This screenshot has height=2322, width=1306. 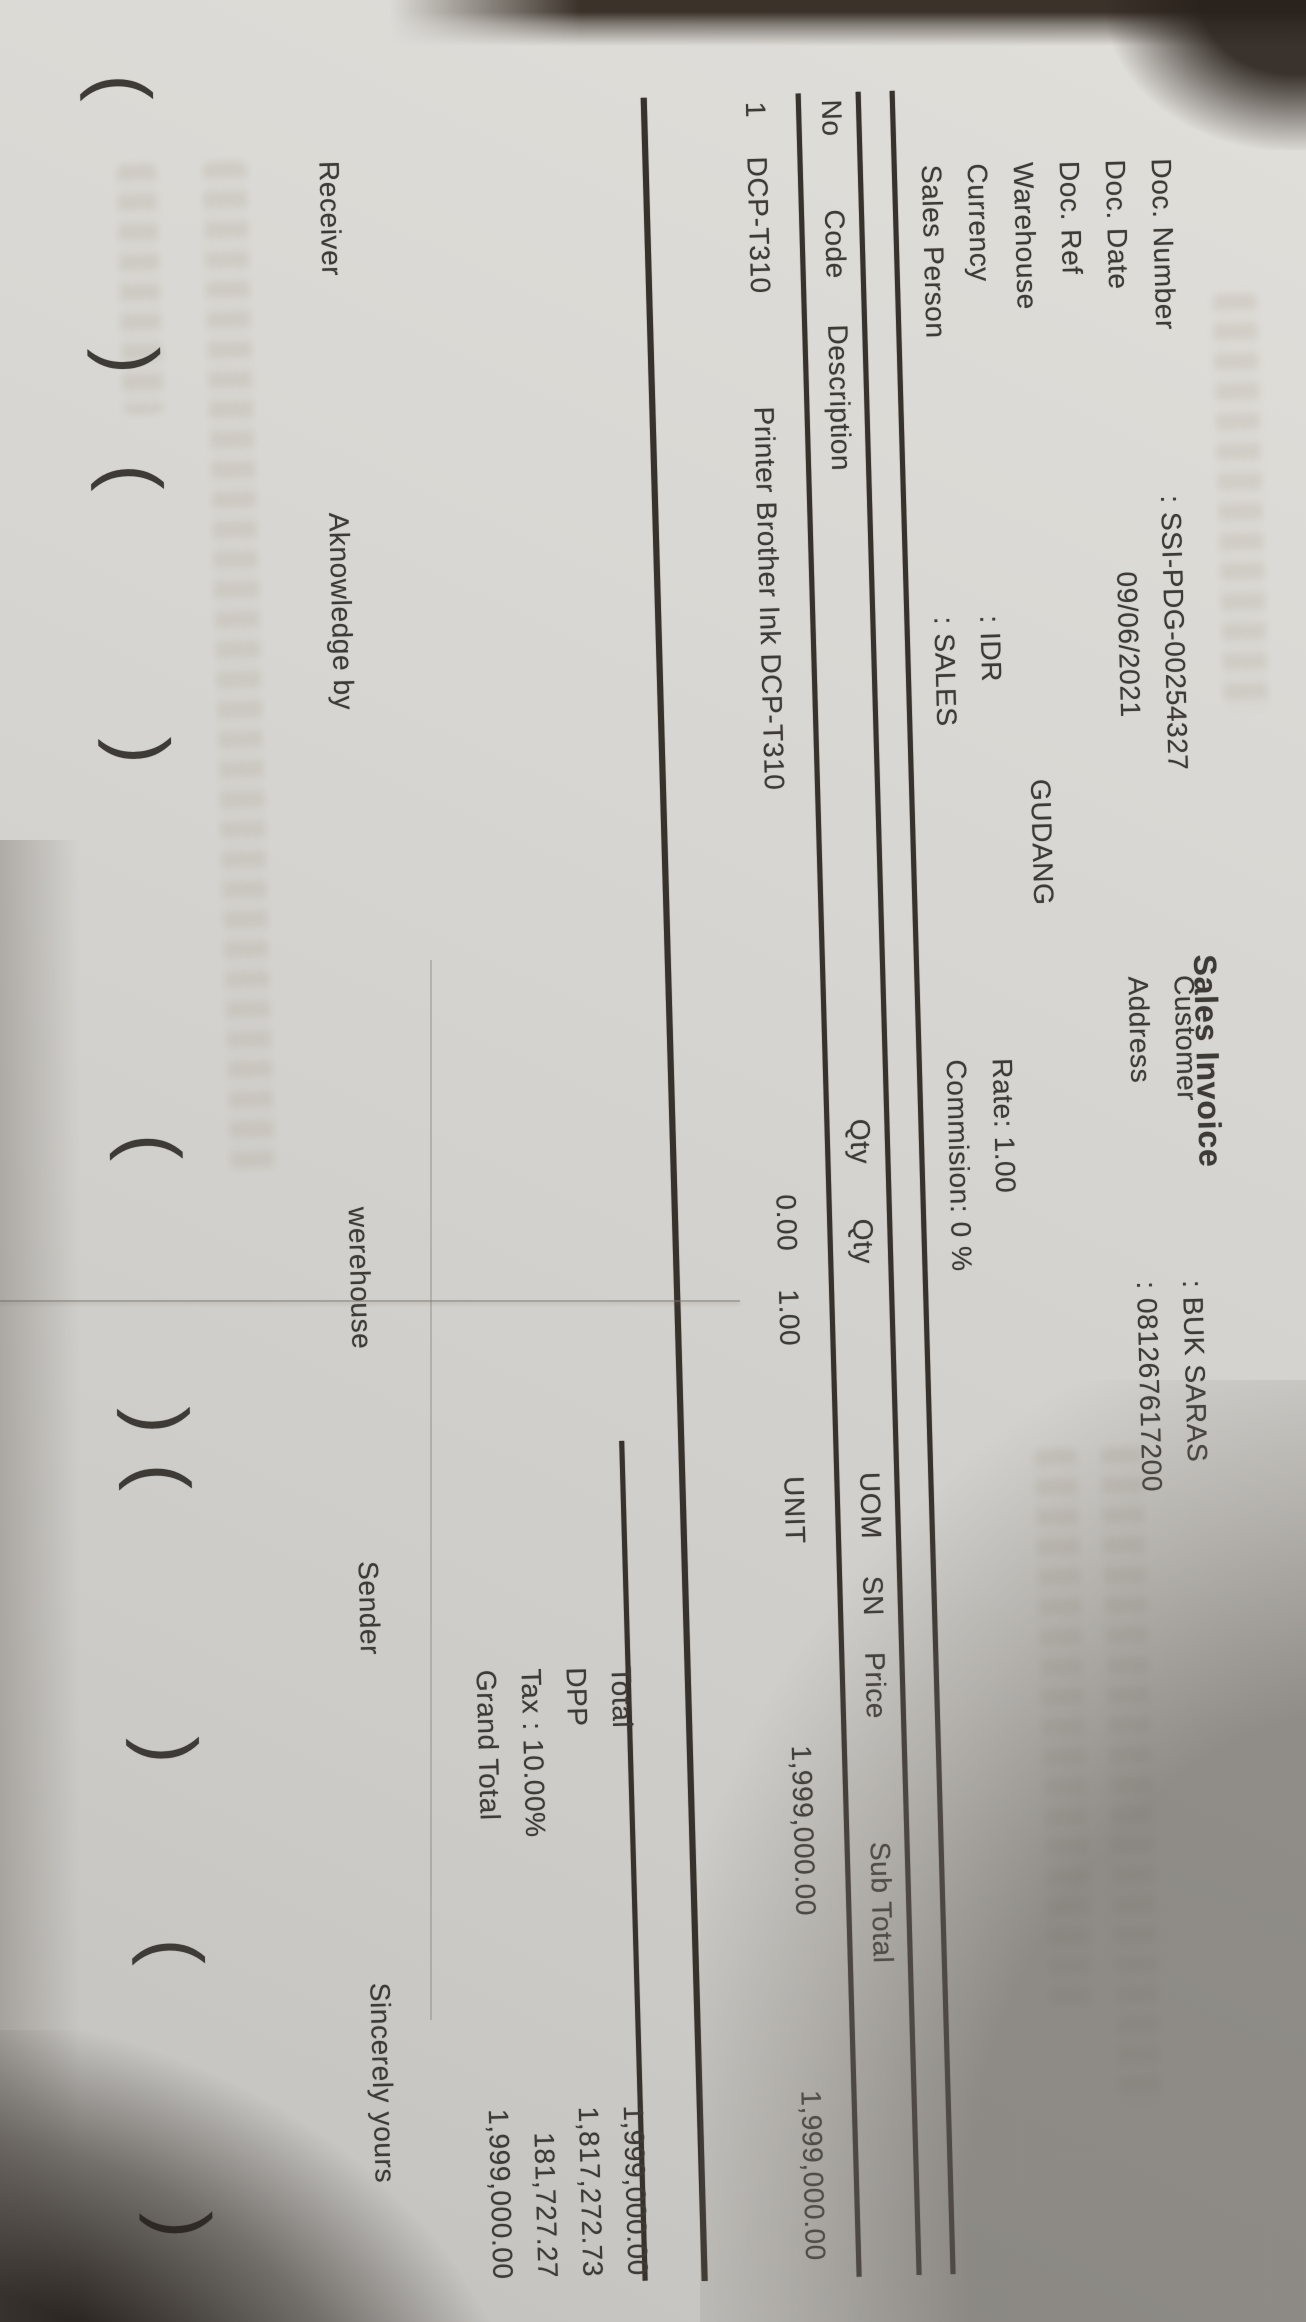 What do you see at coordinates (1042, 842) in the screenshot?
I see `warehouse-value: GUDANG` at bounding box center [1042, 842].